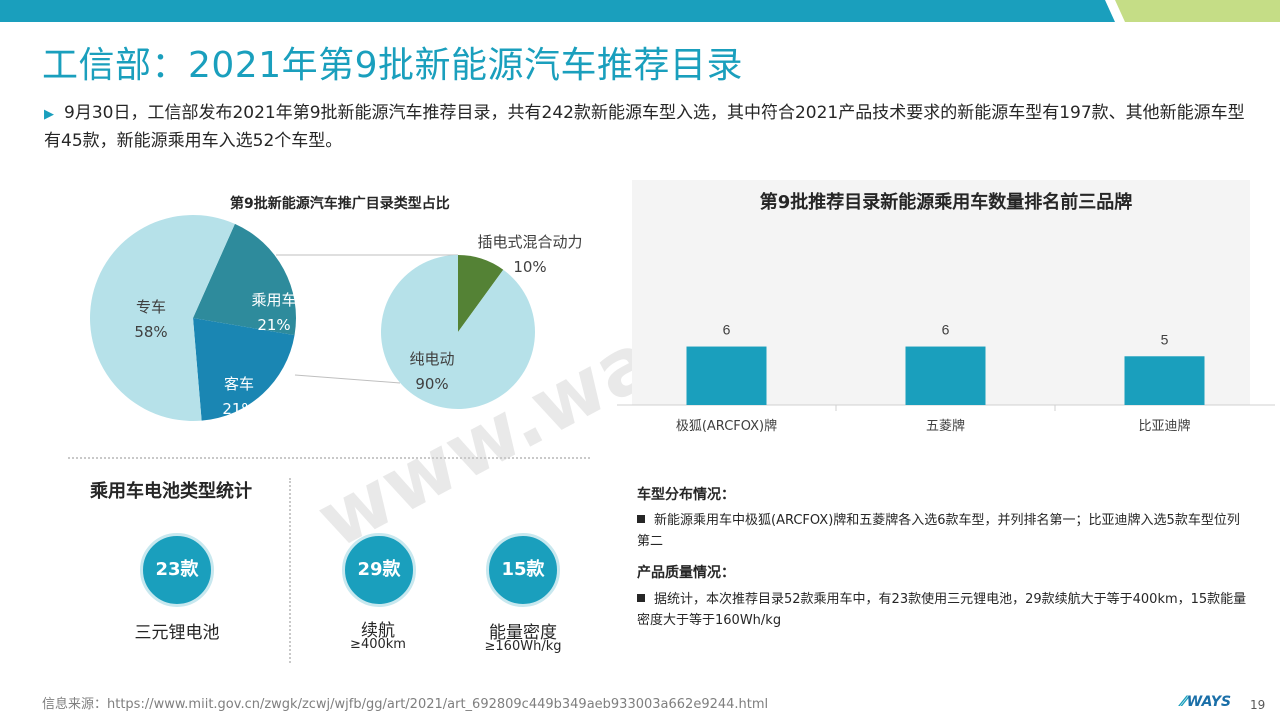  I want to click on ways-logo: ⁄⁄WAYS, so click(1206, 702).